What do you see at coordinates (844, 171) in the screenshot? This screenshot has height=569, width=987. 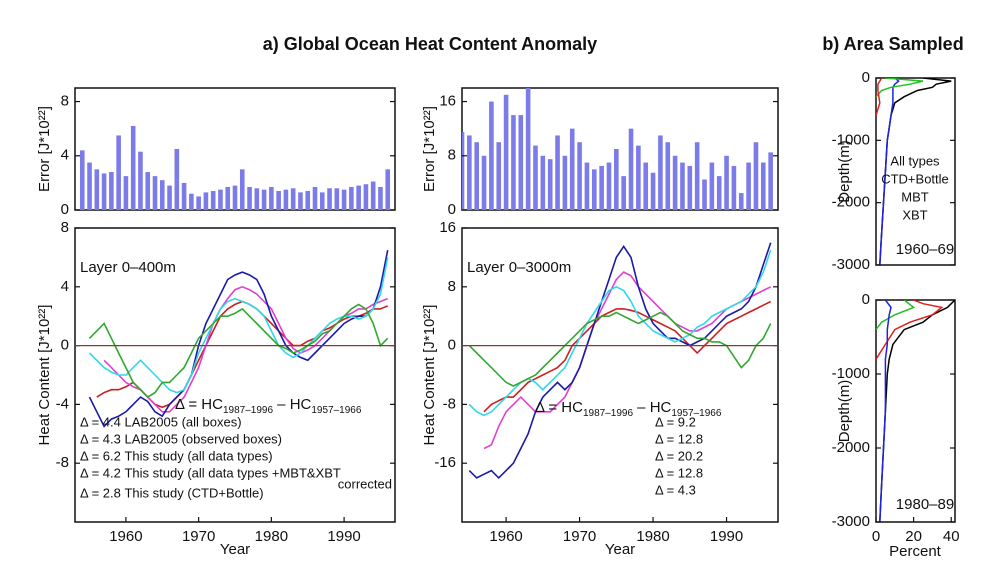 I see `y-axis-label: Depth(m)` at bounding box center [844, 171].